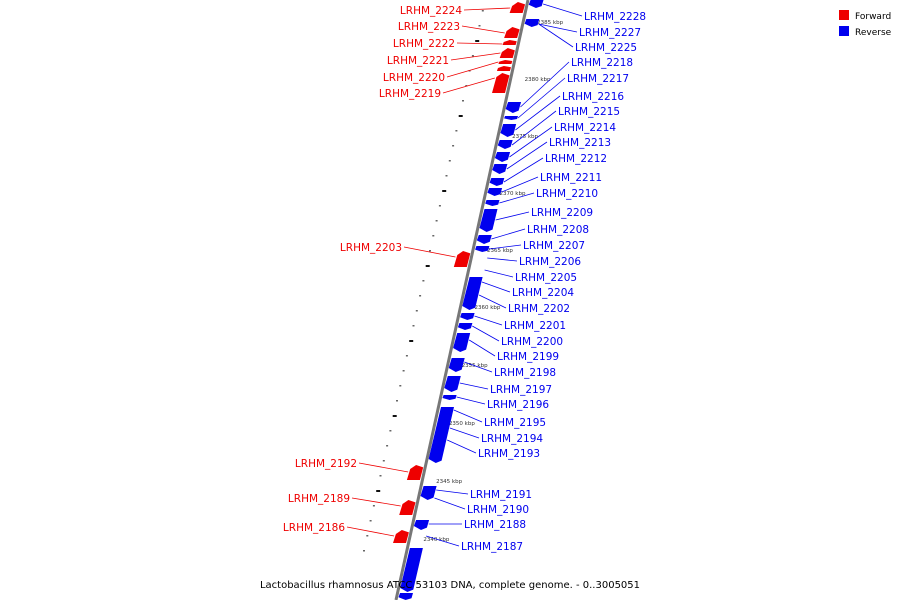 The image size is (900, 600). I want to click on forward-gene-label: LRHM_2192, so click(326, 464).